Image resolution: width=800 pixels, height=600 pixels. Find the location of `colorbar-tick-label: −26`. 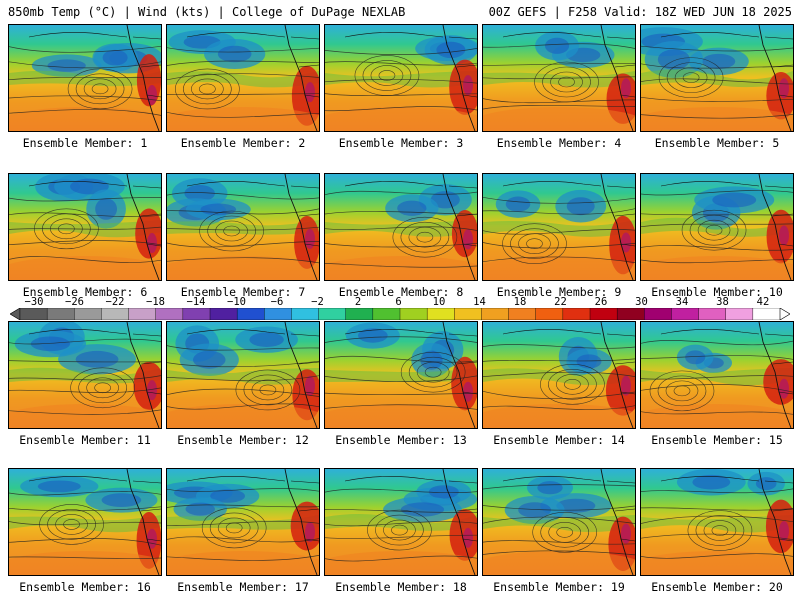

colorbar-tick-label: −26 is located at coordinates (74, 302).